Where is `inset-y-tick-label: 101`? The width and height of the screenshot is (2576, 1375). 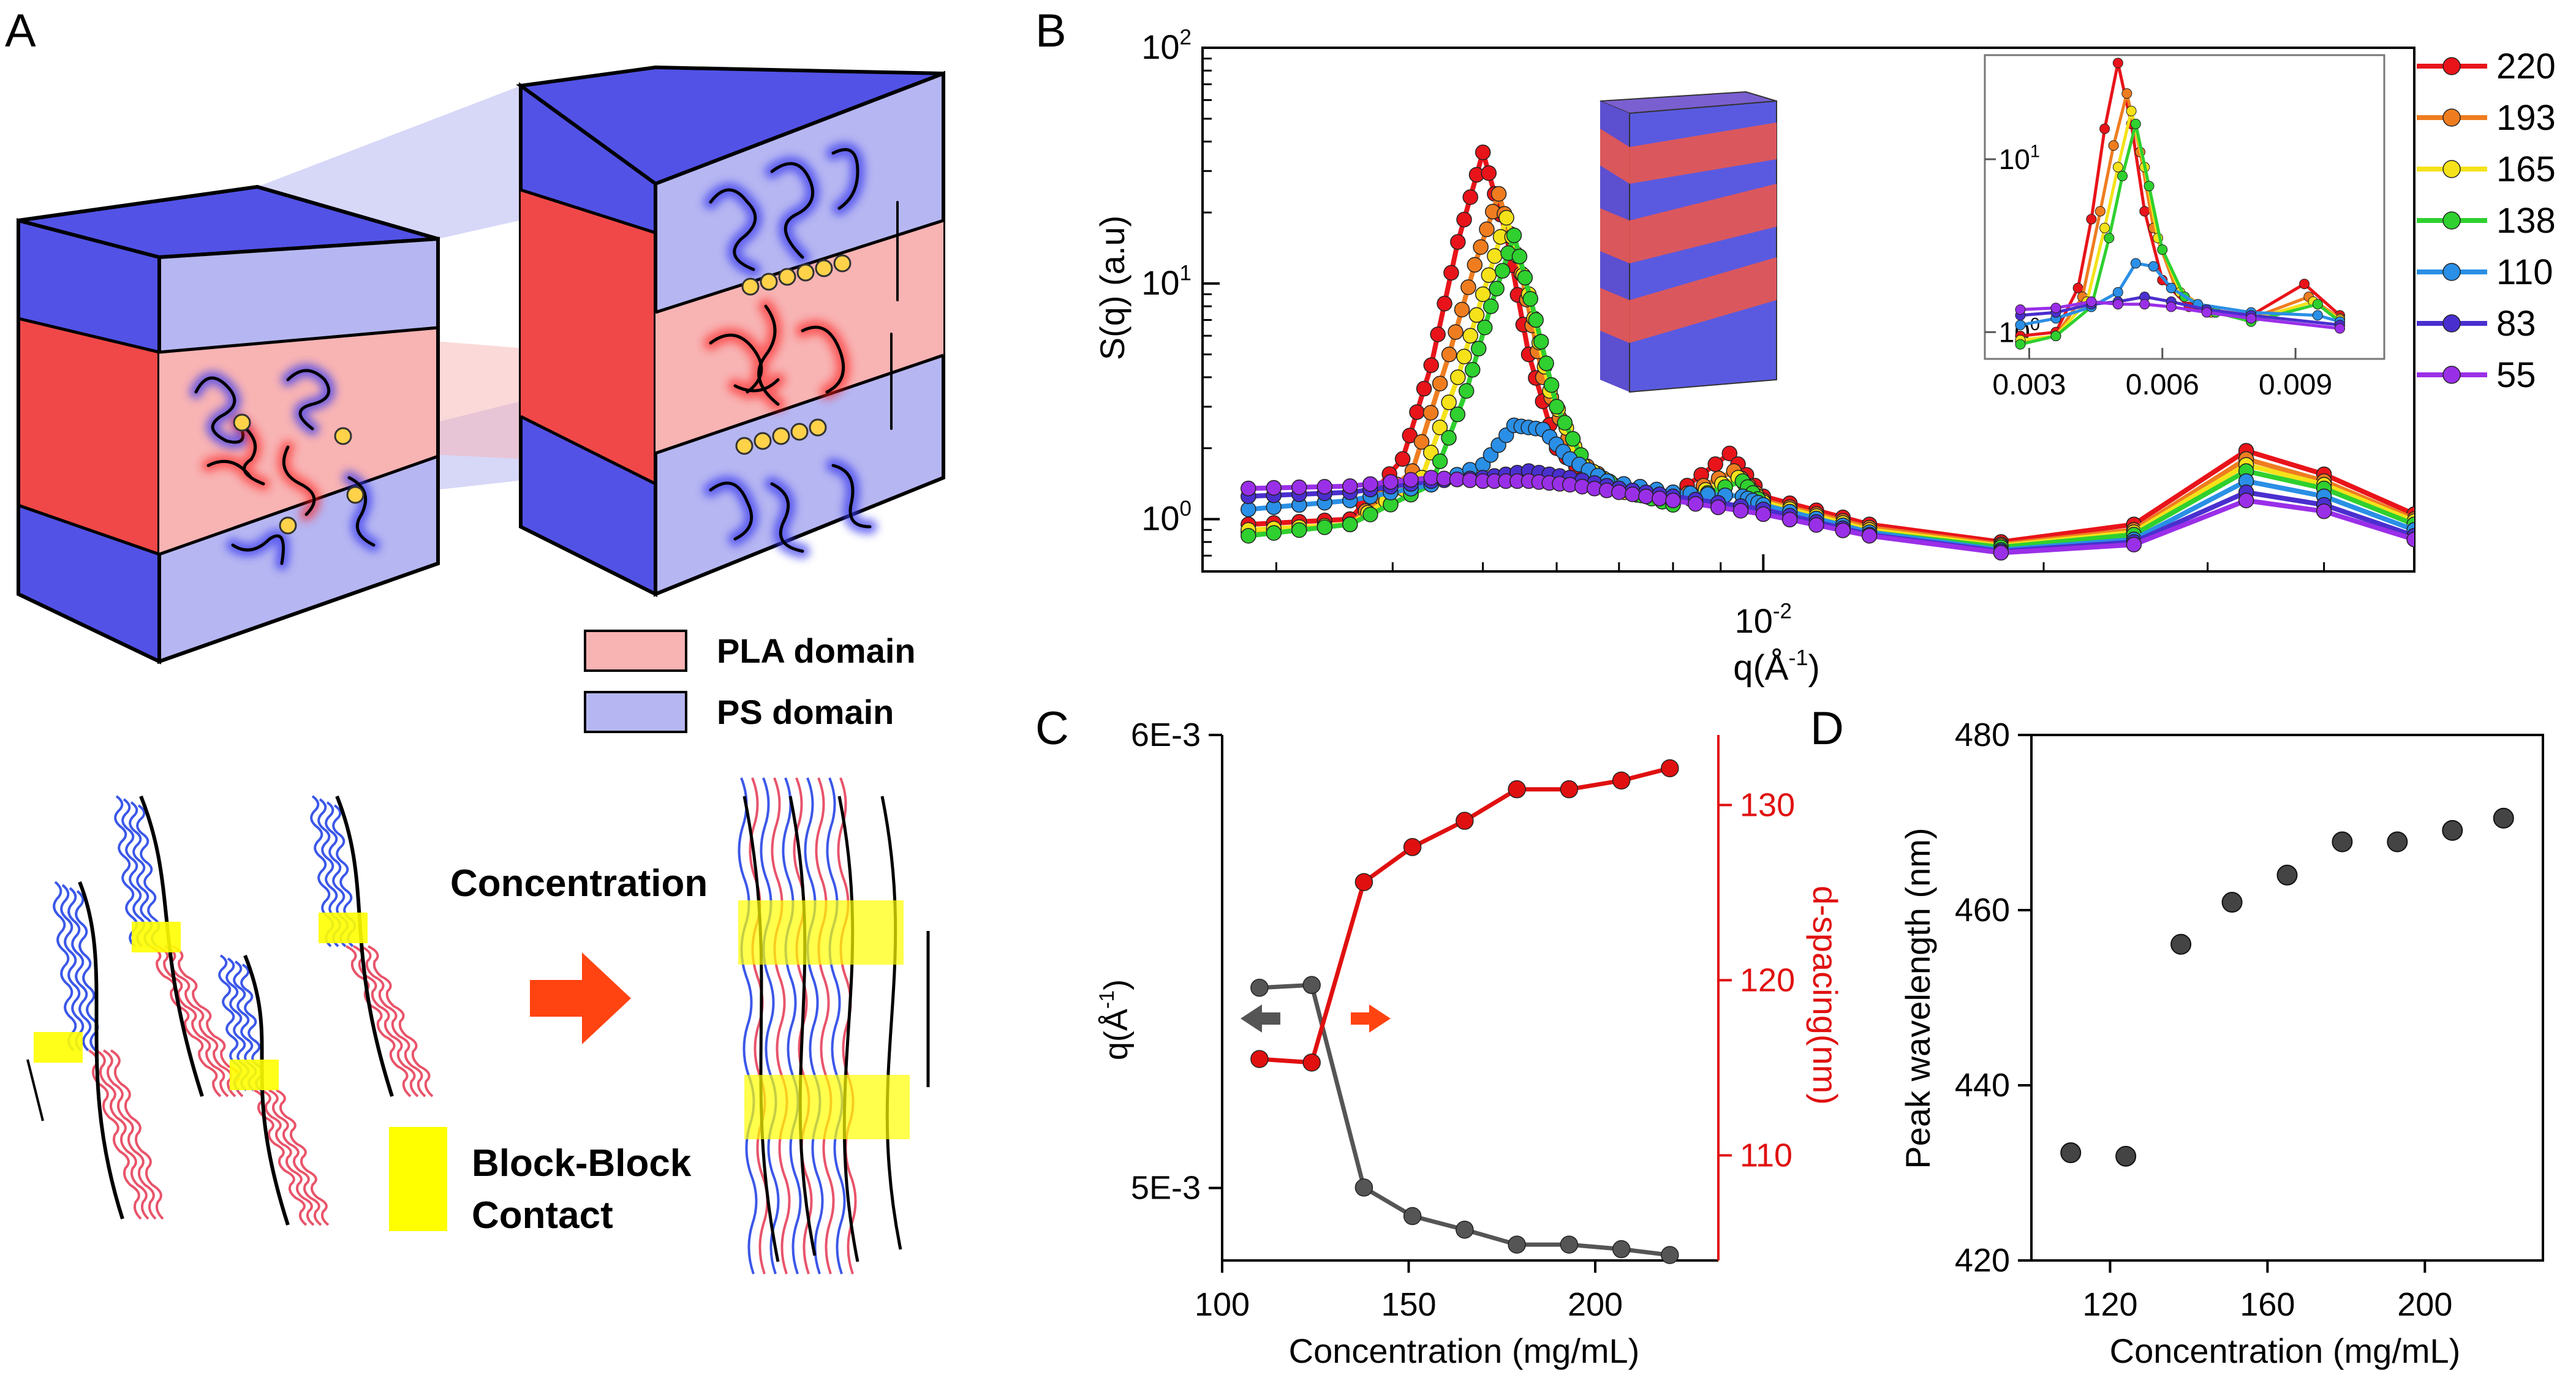
inset-y-tick-label: 101 is located at coordinates (2019, 158).